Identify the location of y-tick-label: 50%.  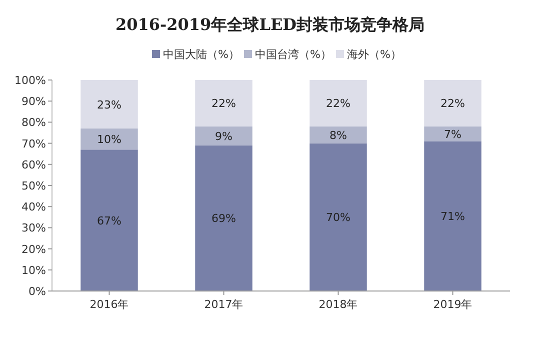
(34, 186).